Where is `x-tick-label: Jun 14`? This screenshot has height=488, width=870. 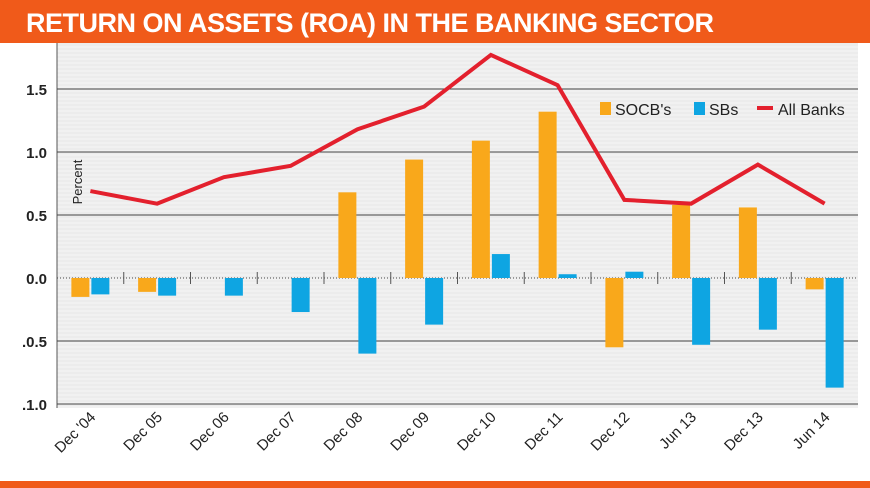 x-tick-label: Jun 14 is located at coordinates (812, 431).